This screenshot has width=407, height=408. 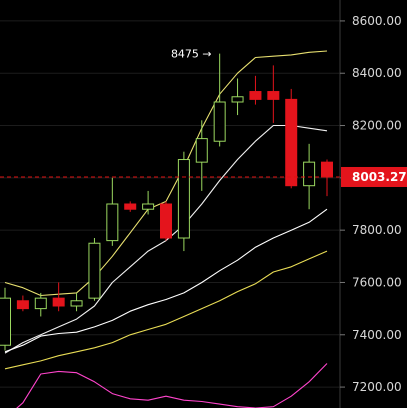 I want to click on y-tick-label: 7800.00, so click(x=377, y=230).